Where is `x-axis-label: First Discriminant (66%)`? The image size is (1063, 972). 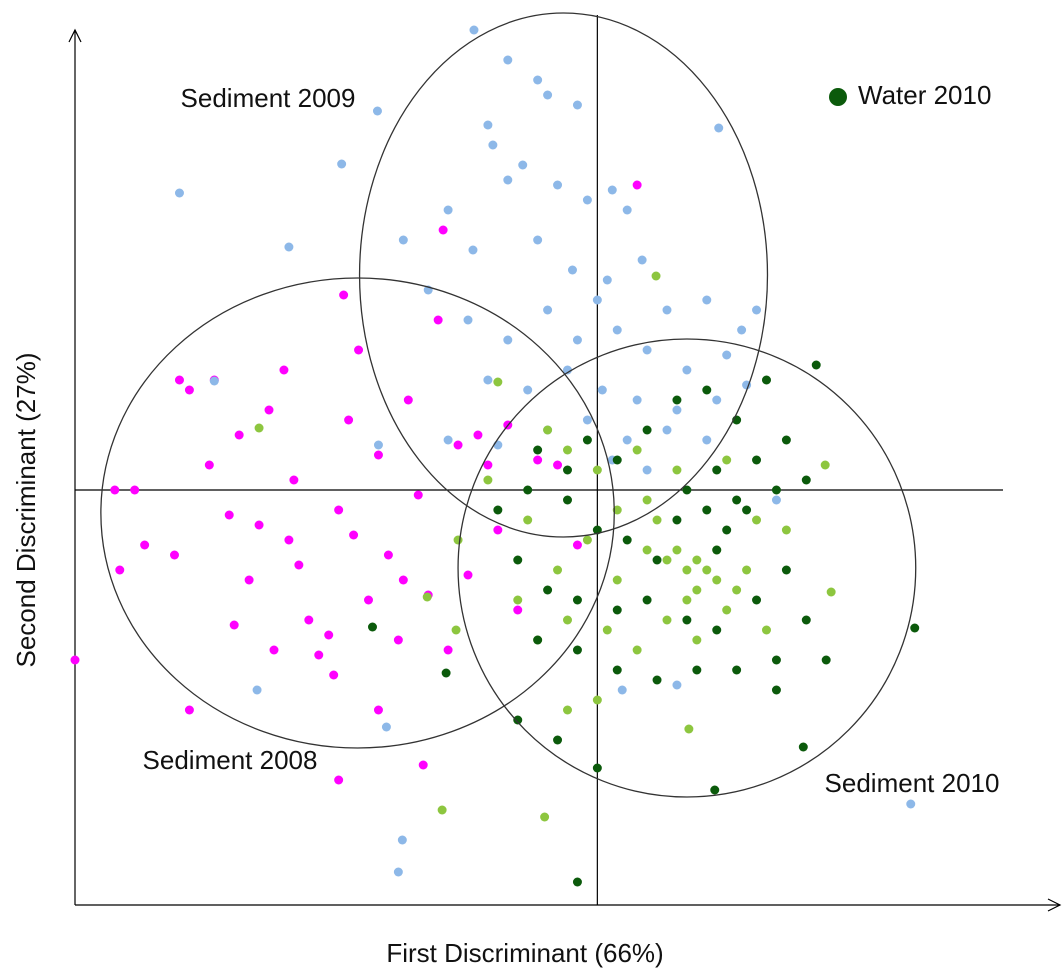
x-axis-label: First Discriminant (66%) is located at coordinates (524, 953).